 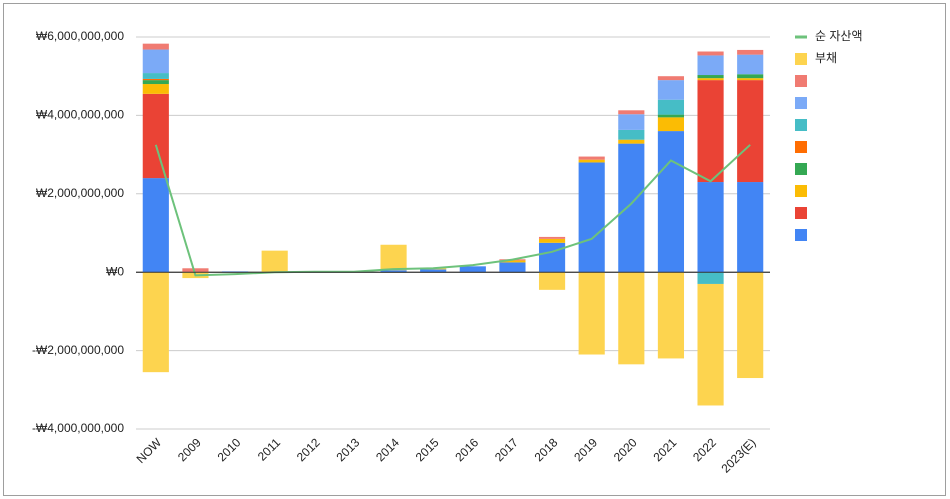 I want to click on legend-label: 부채, so click(x=826, y=58).